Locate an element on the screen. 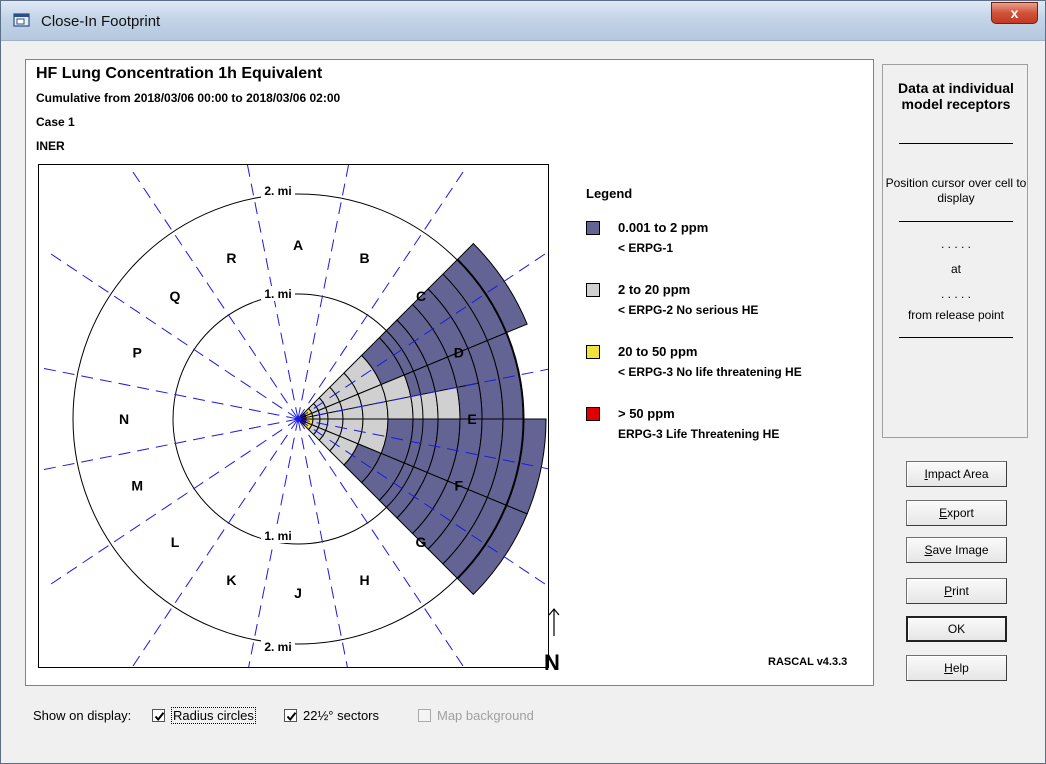 The height and width of the screenshot is (764, 1046). sector-label-r: R is located at coordinates (231, 258).